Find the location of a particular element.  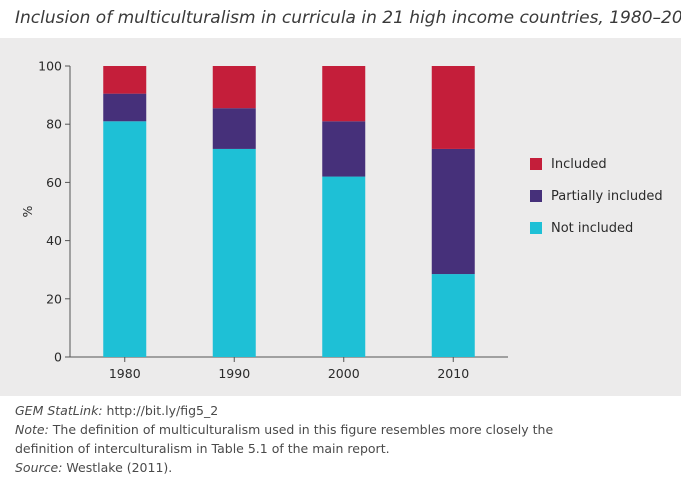

legend-label-not-included: Not included is located at coordinates (592, 228).